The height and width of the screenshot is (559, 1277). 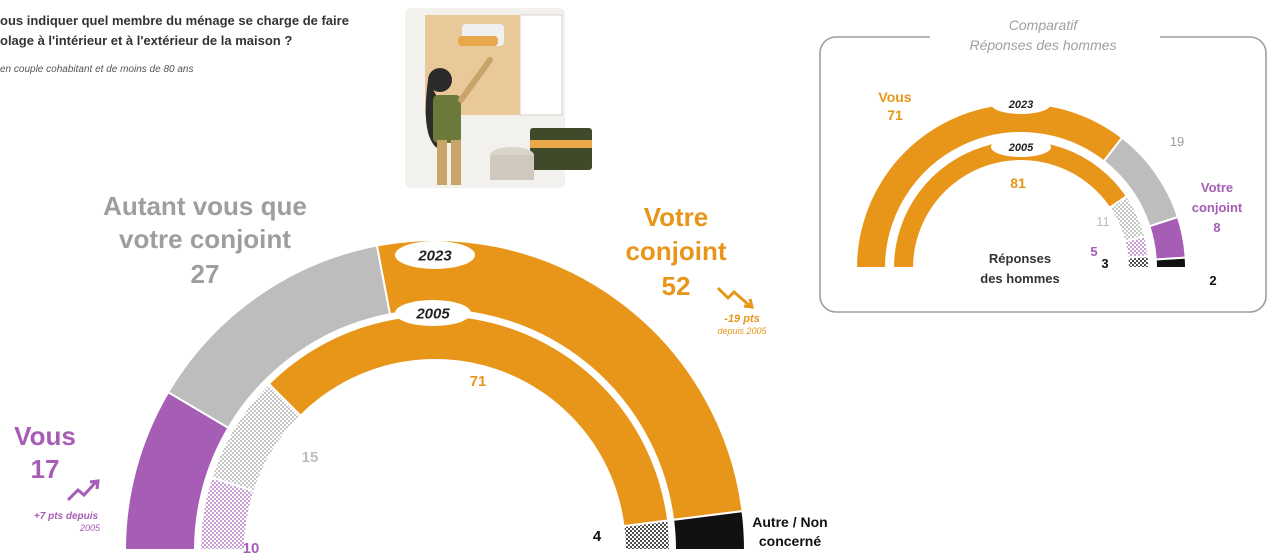 I want to click on inset-value-autant-2005: 11, so click(x=1103, y=221).